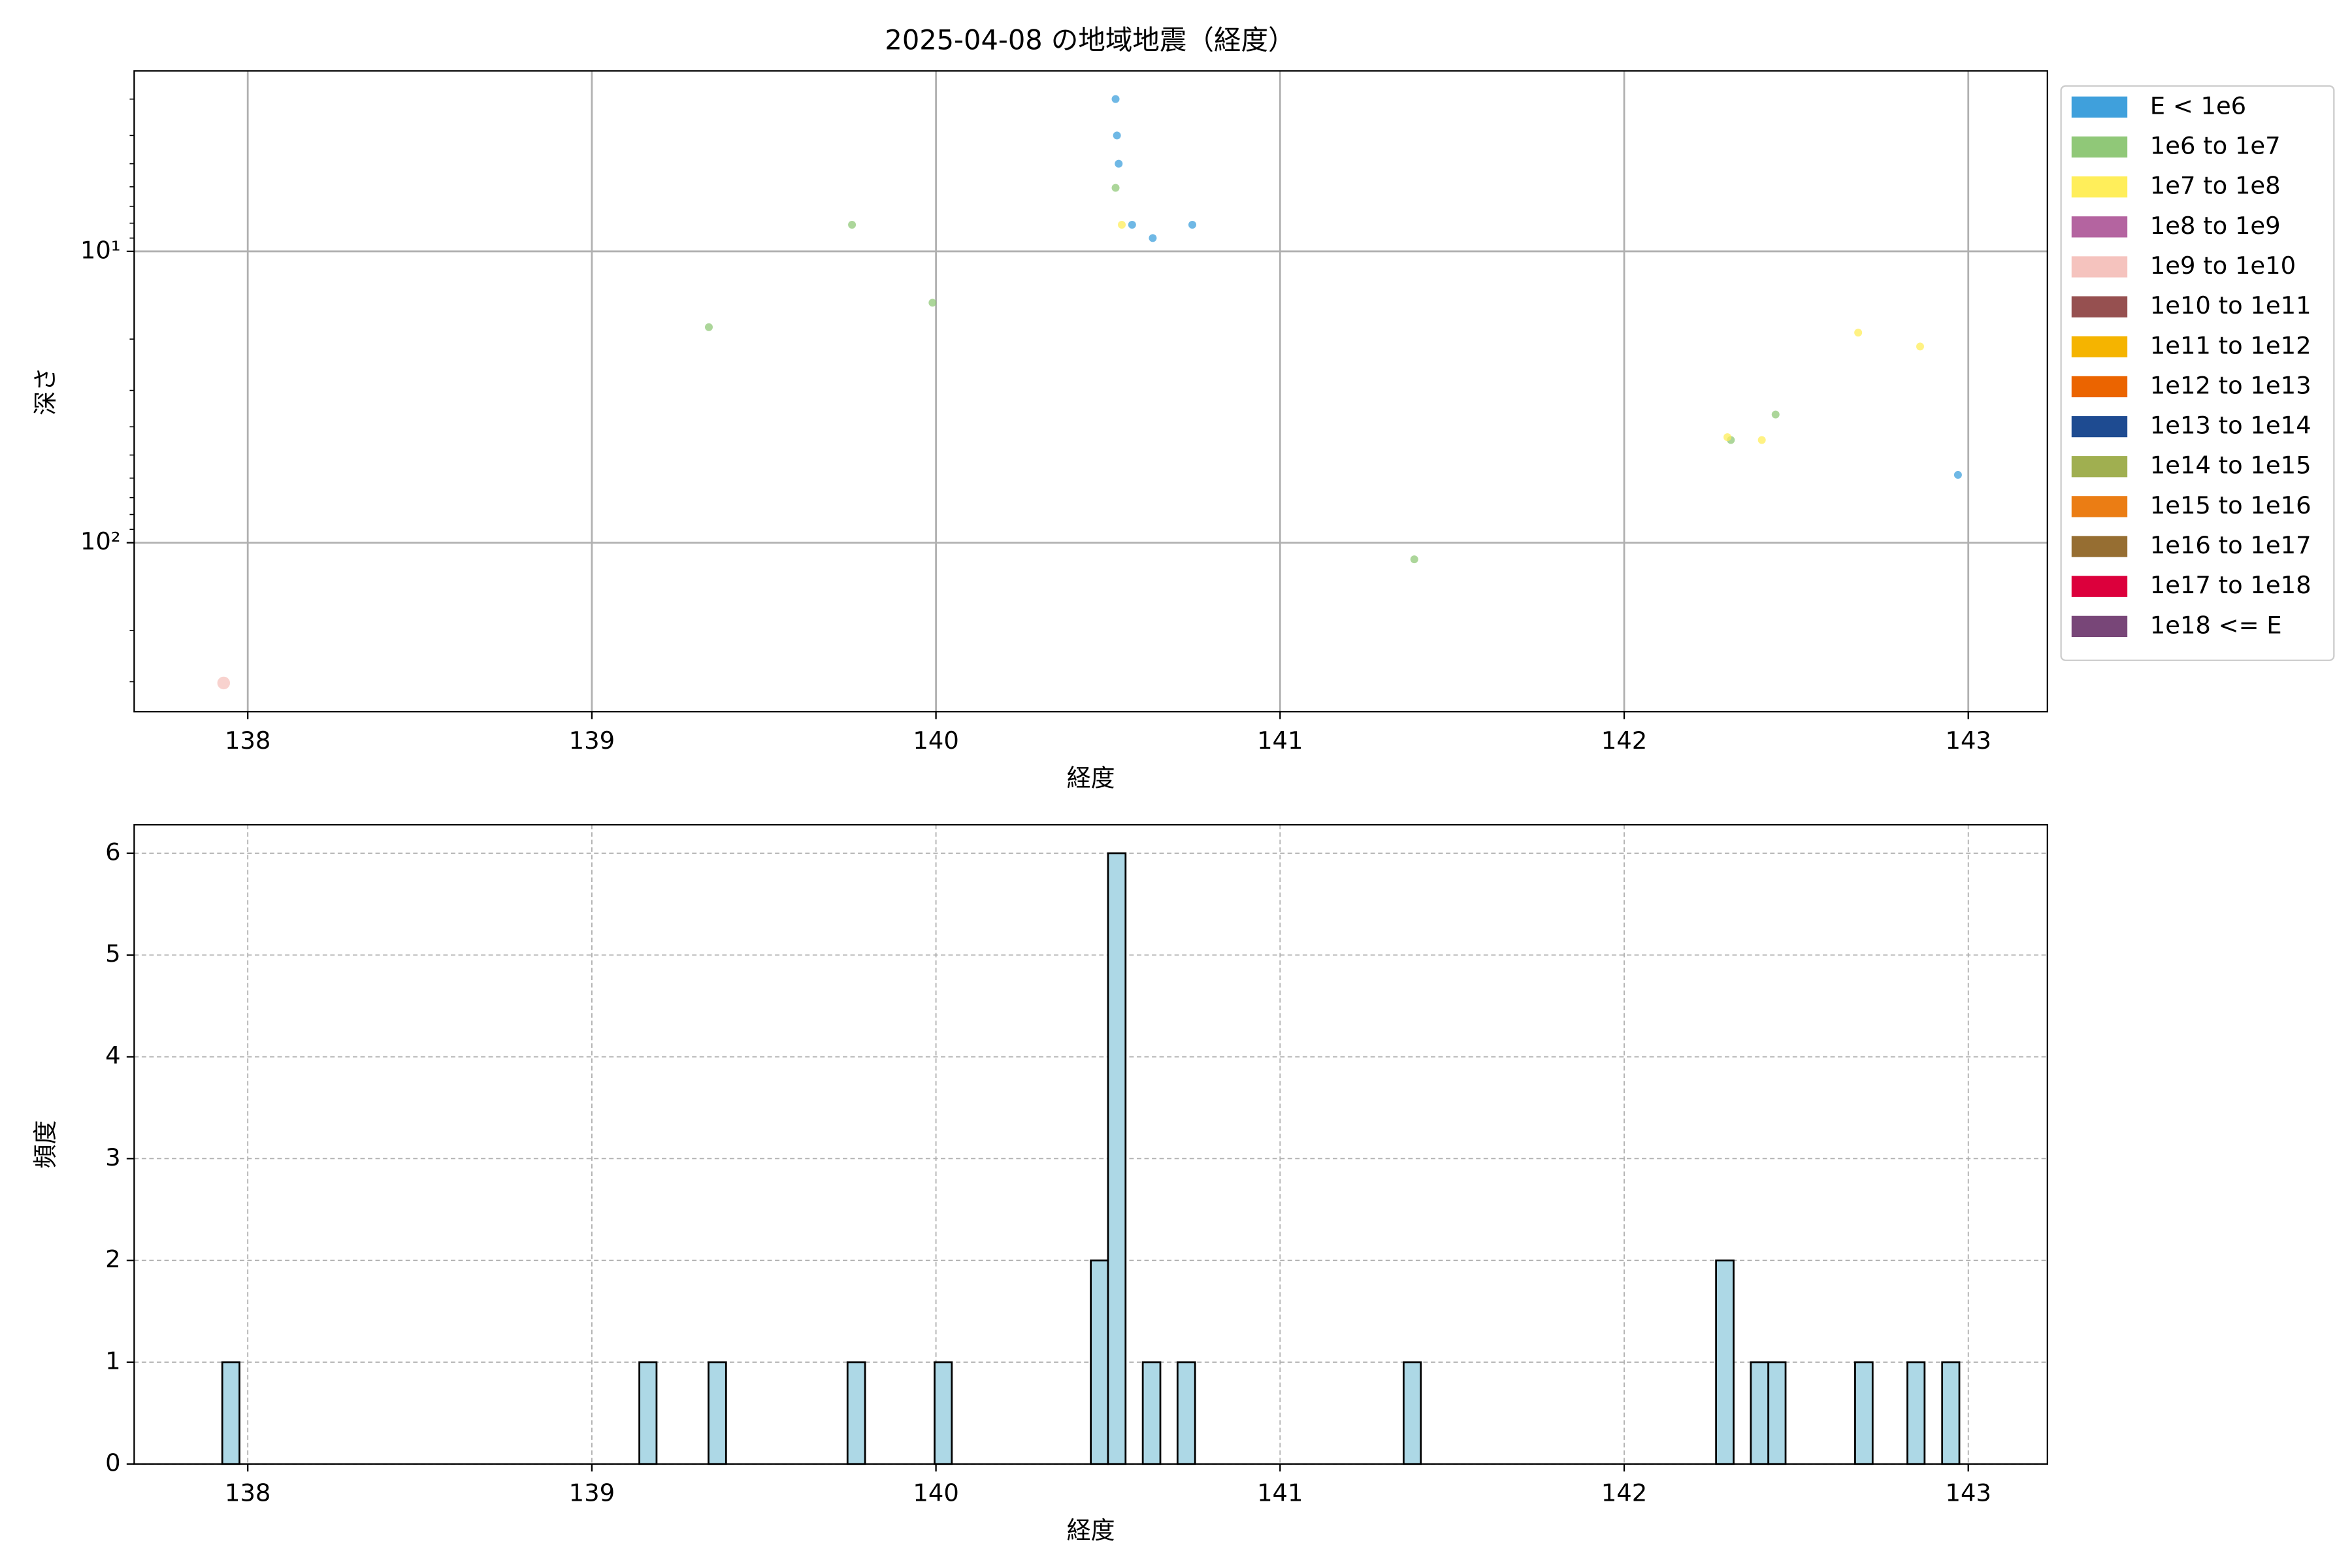 This screenshot has width=2352, height=1568. What do you see at coordinates (2230, 305) in the screenshot?
I see `legend-label: 1e10 to 1e11` at bounding box center [2230, 305].